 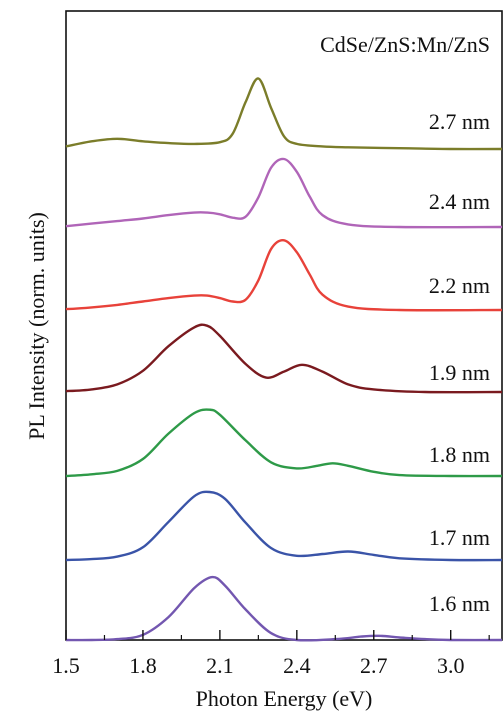 What do you see at coordinates (459, 285) in the screenshot?
I see `series-label: 2.2 nm` at bounding box center [459, 285].